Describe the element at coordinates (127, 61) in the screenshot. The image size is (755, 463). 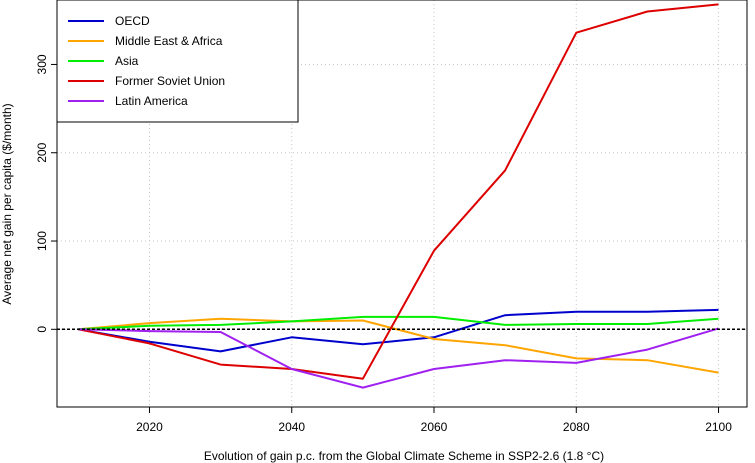
I see `legend-label: Asia` at that location.